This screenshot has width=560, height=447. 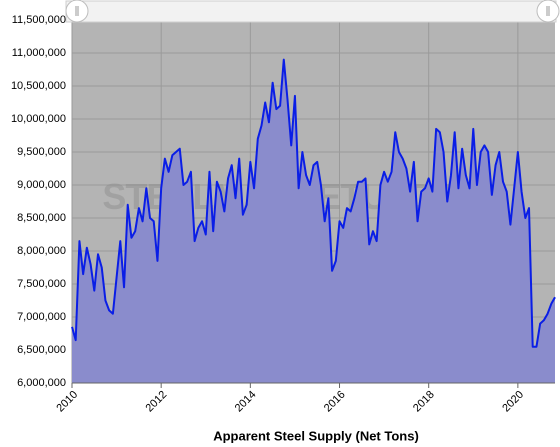 I want to click on slider-handle-left, so click(x=77, y=11).